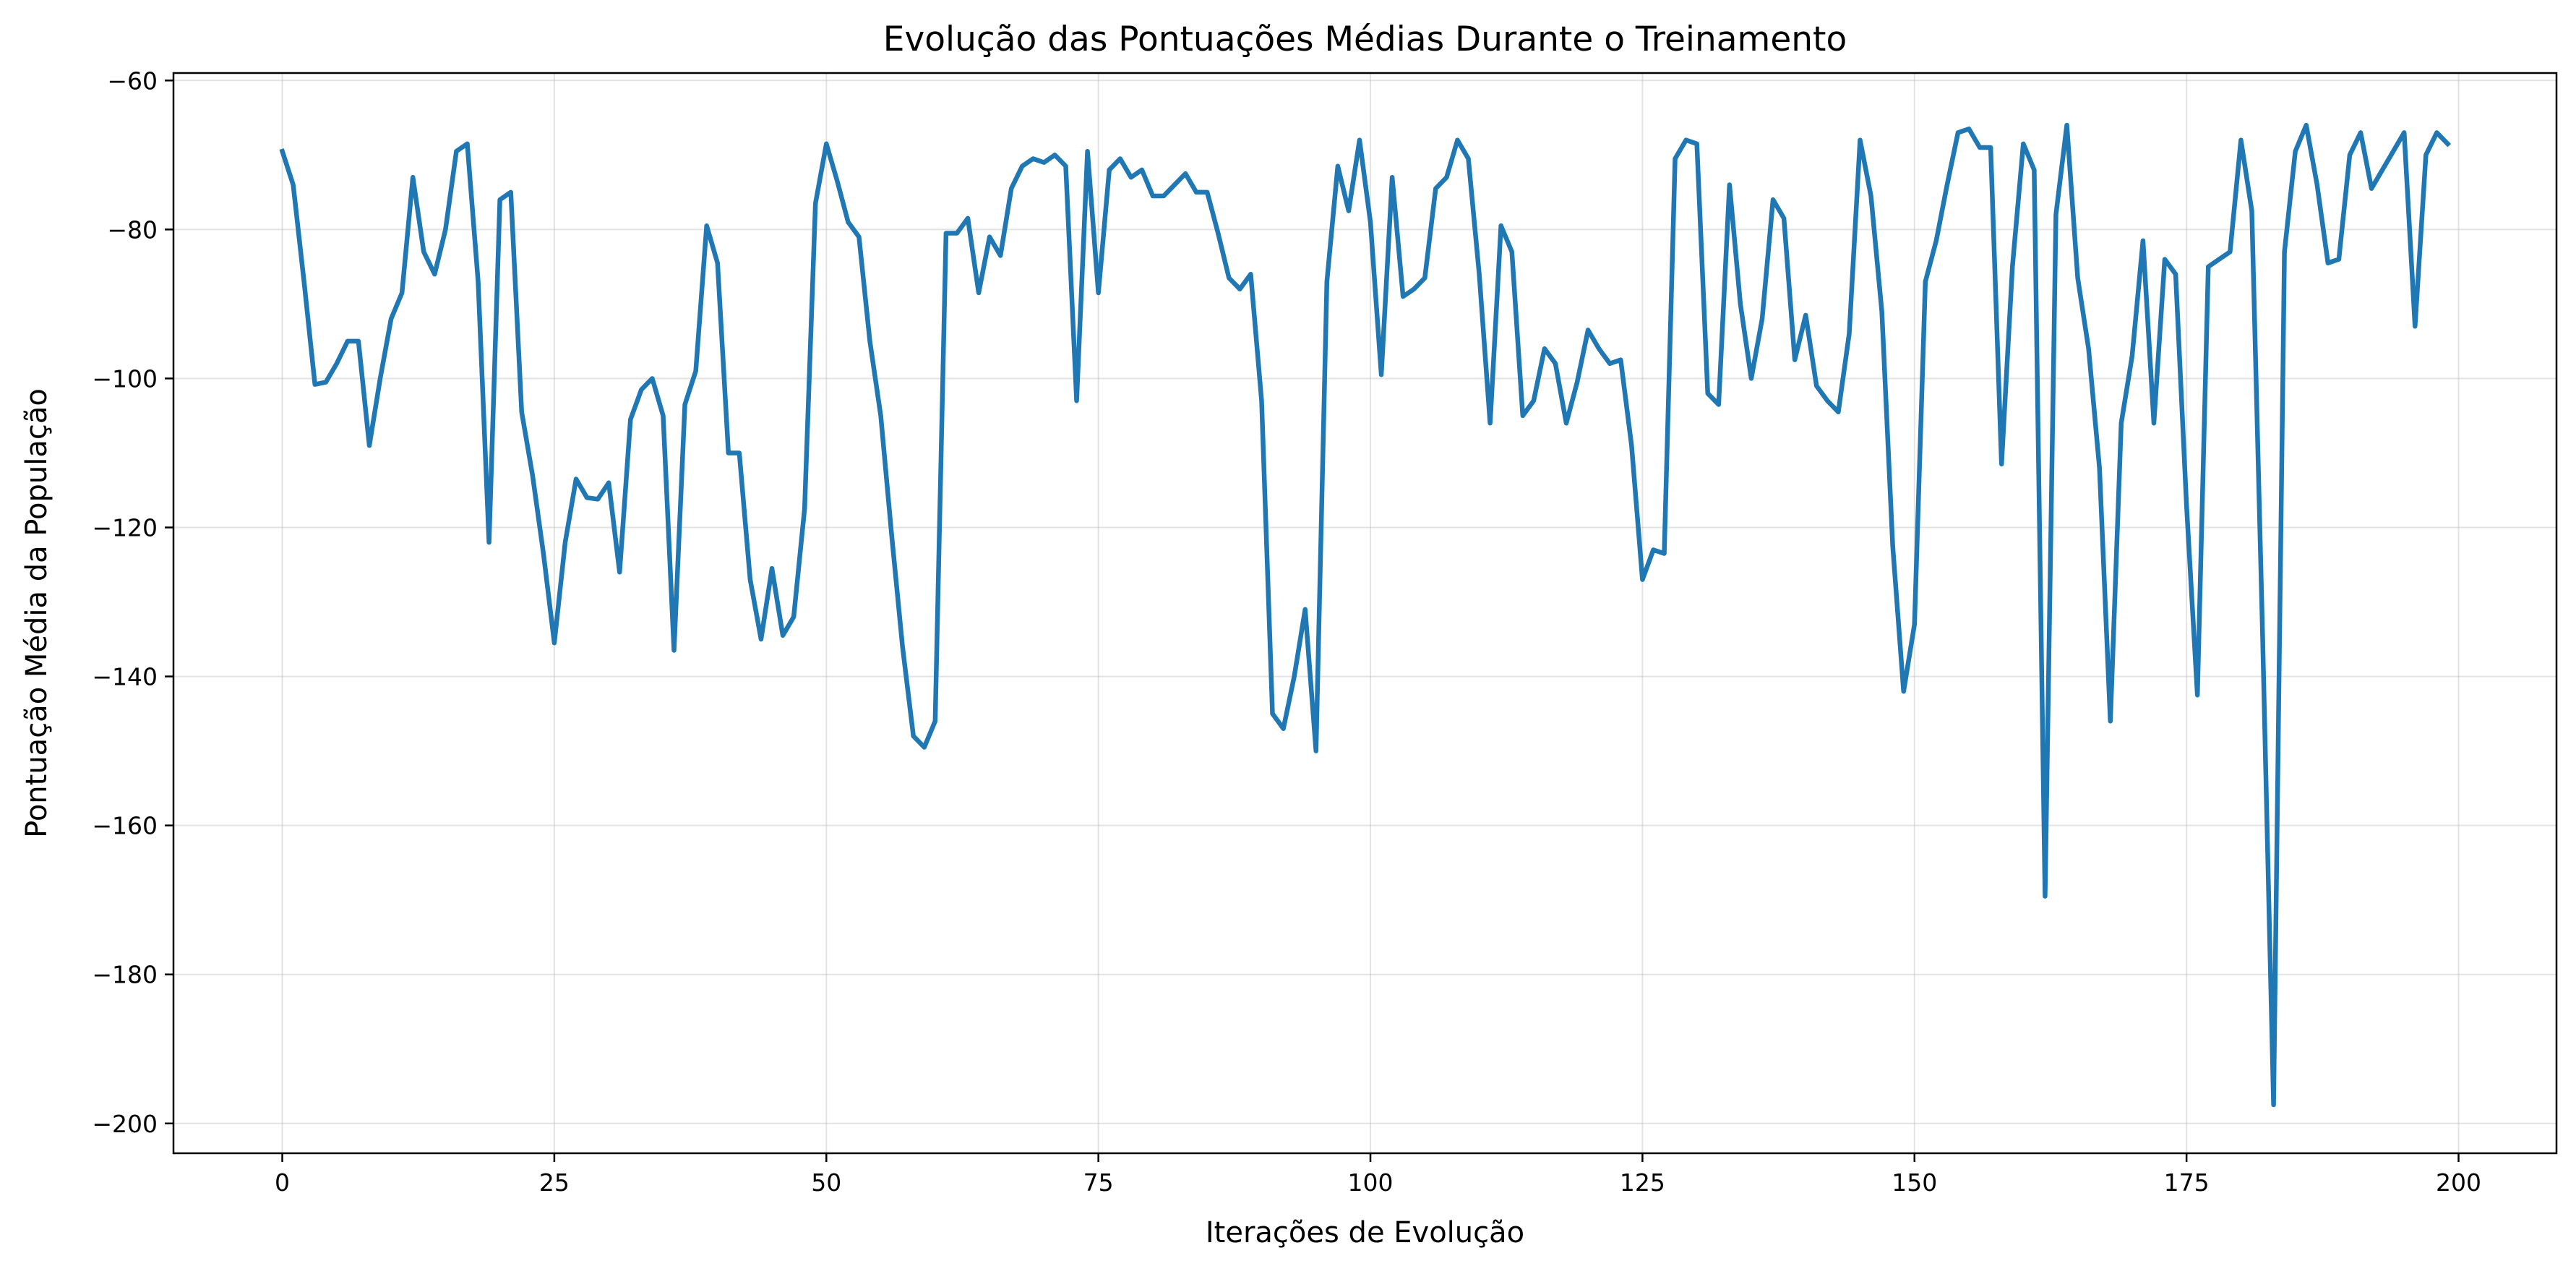  Describe the element at coordinates (2187, 1182) in the screenshot. I see `x-tick-label: 175` at that location.